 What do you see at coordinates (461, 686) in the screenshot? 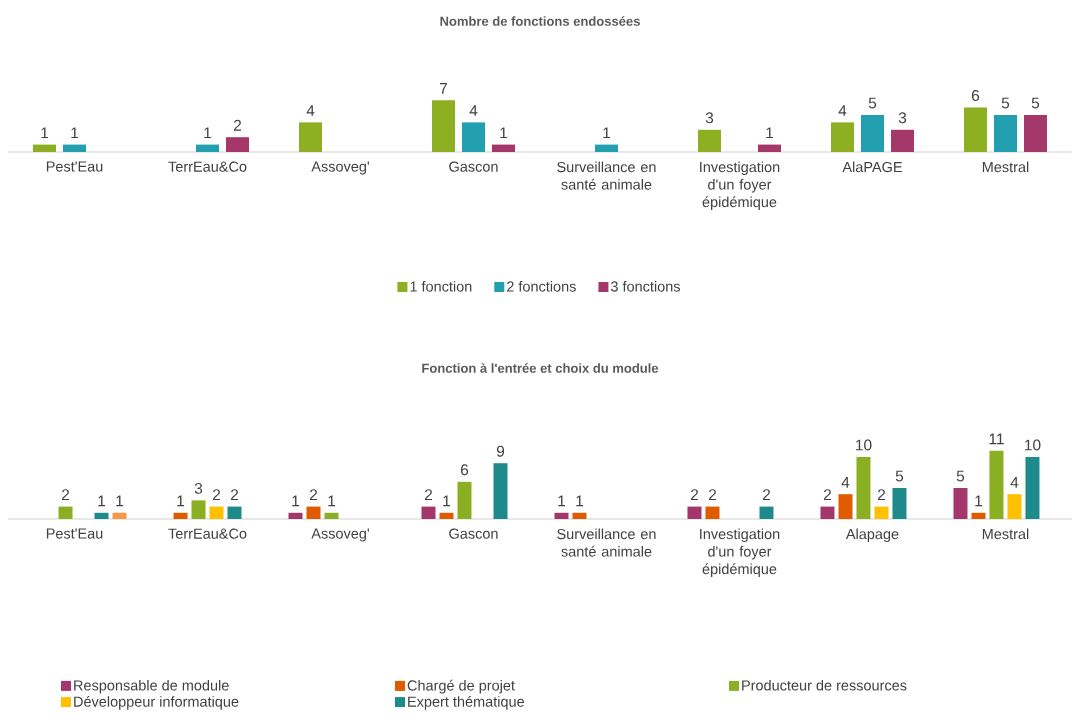
I see `legend-label: Chargé de projet` at bounding box center [461, 686].